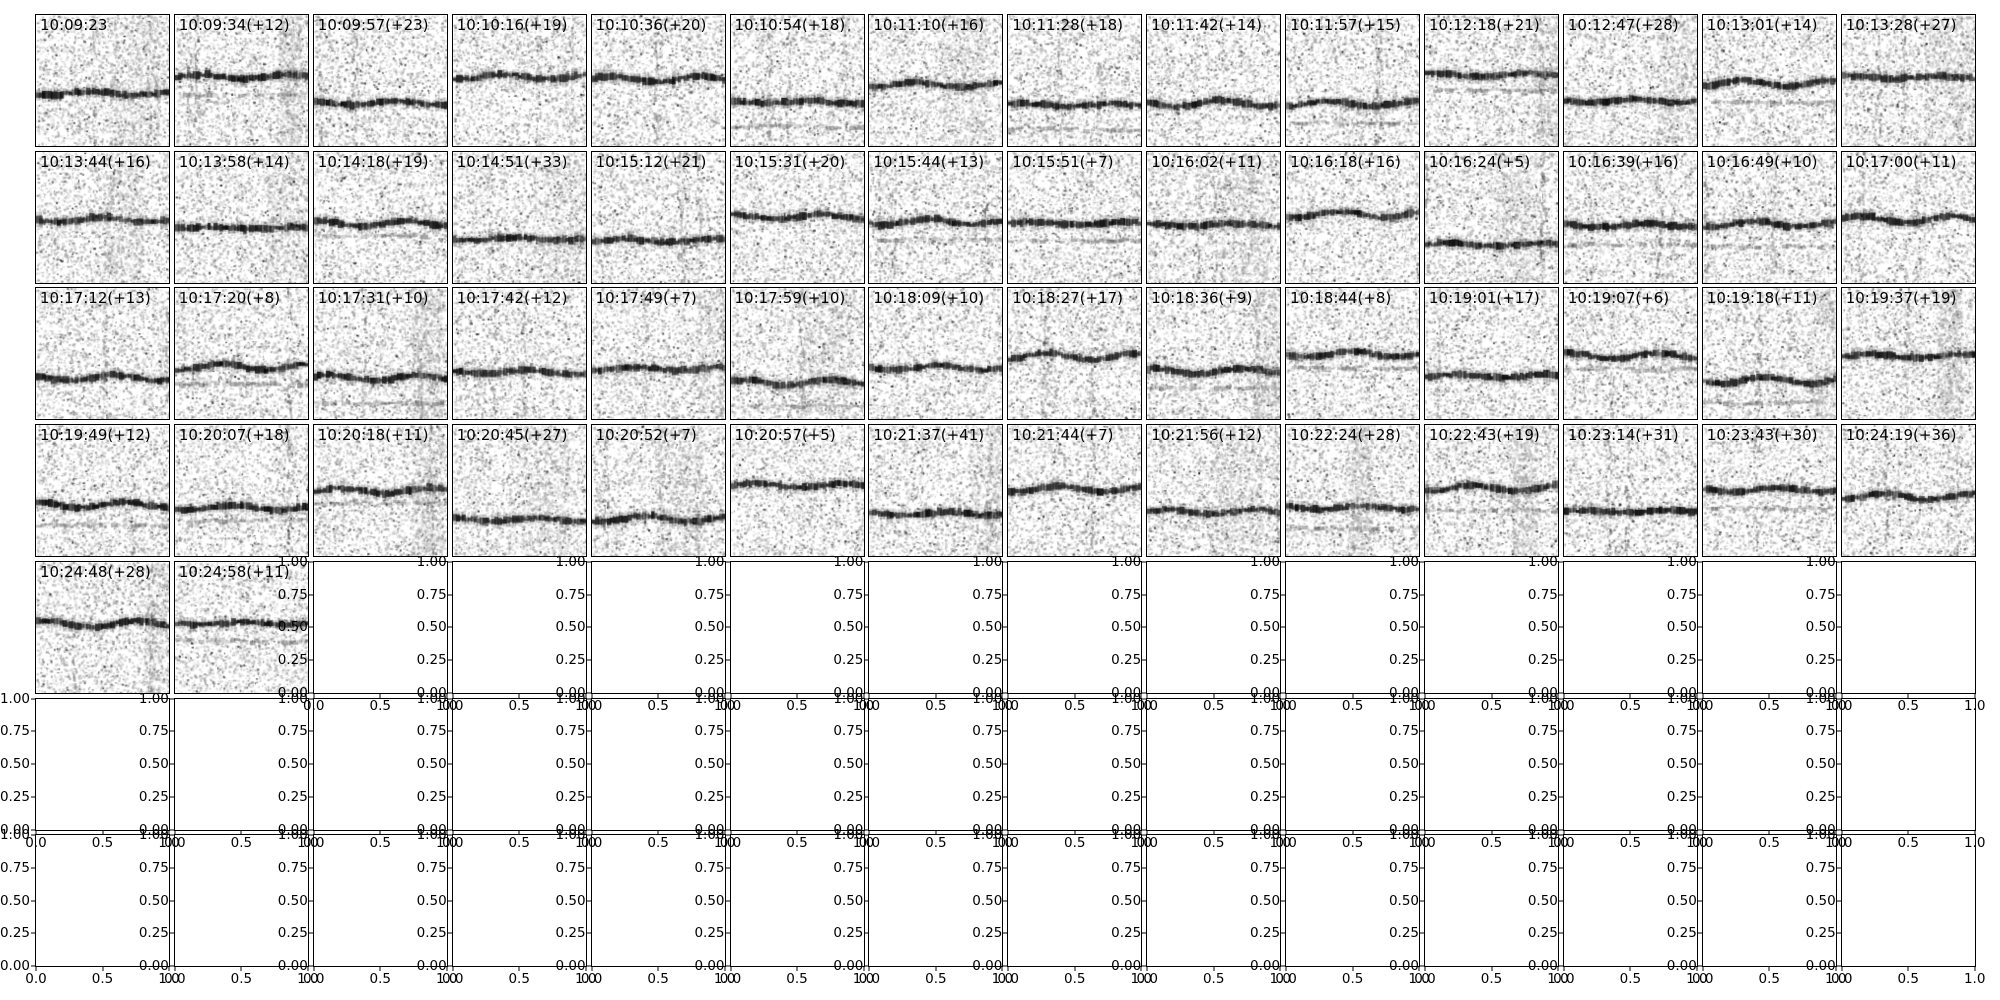  Describe the element at coordinates (1908, 491) in the screenshot. I see `spectrogram-panel: 10:24:19(+36)` at that location.